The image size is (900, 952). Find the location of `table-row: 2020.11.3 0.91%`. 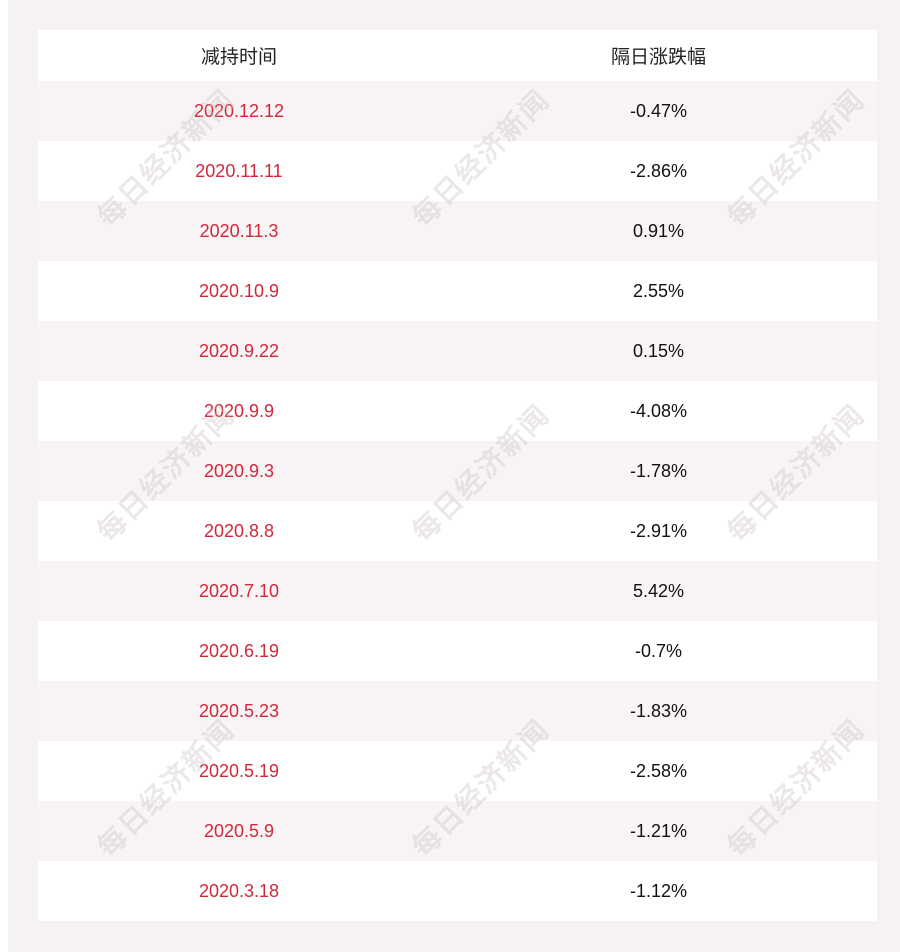

table-row: 2020.11.3 0.91% is located at coordinates (457, 231).